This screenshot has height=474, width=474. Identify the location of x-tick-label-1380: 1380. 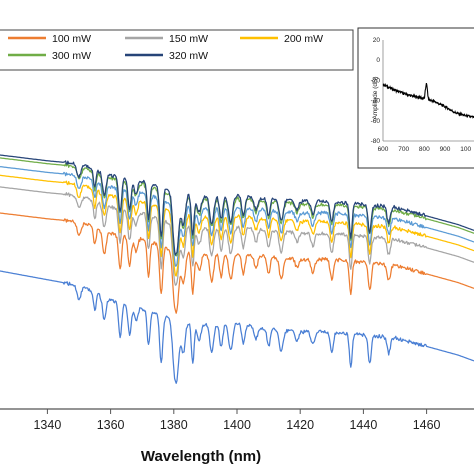
(174, 425).